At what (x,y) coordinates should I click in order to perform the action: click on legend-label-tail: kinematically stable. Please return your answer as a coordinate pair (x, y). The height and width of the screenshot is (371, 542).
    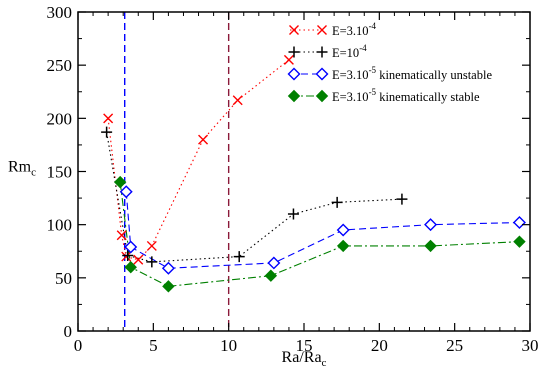
    Looking at the image, I should click on (428, 97).